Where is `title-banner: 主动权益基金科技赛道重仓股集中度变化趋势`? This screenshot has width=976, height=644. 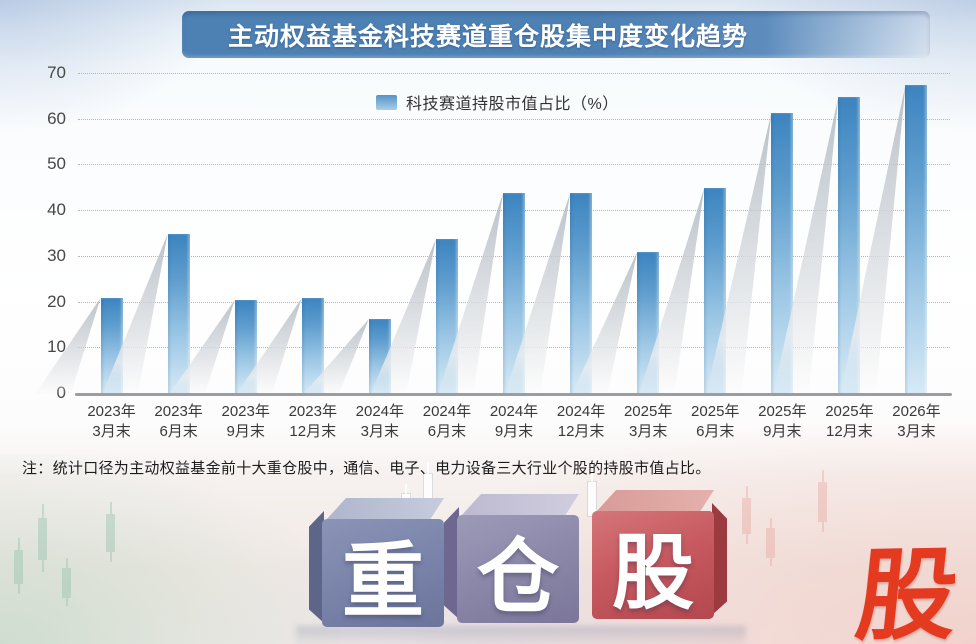
title-banner: 主动权益基金科技赛道重仓股集中度变化趋势 is located at coordinates (556, 34).